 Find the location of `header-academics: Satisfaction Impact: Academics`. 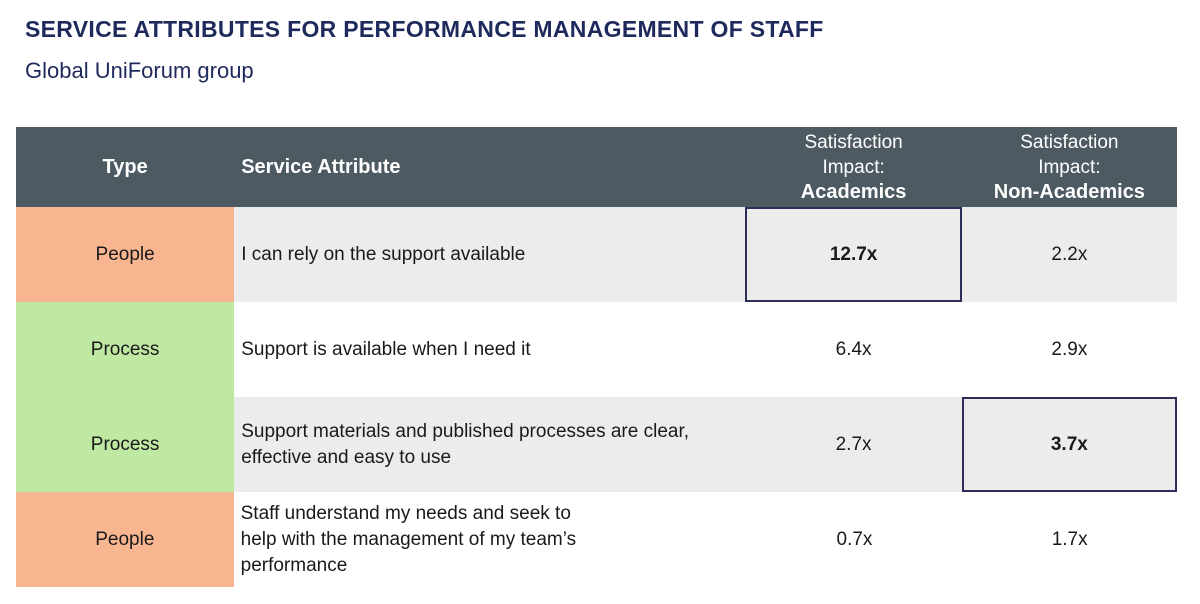

header-academics: Satisfaction Impact: Academics is located at coordinates (853, 167).